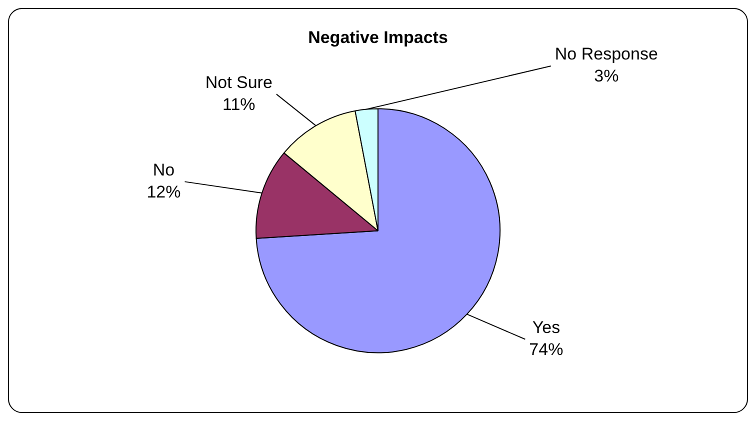 This screenshot has height=423, width=756. I want to click on data-label: 12%, so click(163, 192).